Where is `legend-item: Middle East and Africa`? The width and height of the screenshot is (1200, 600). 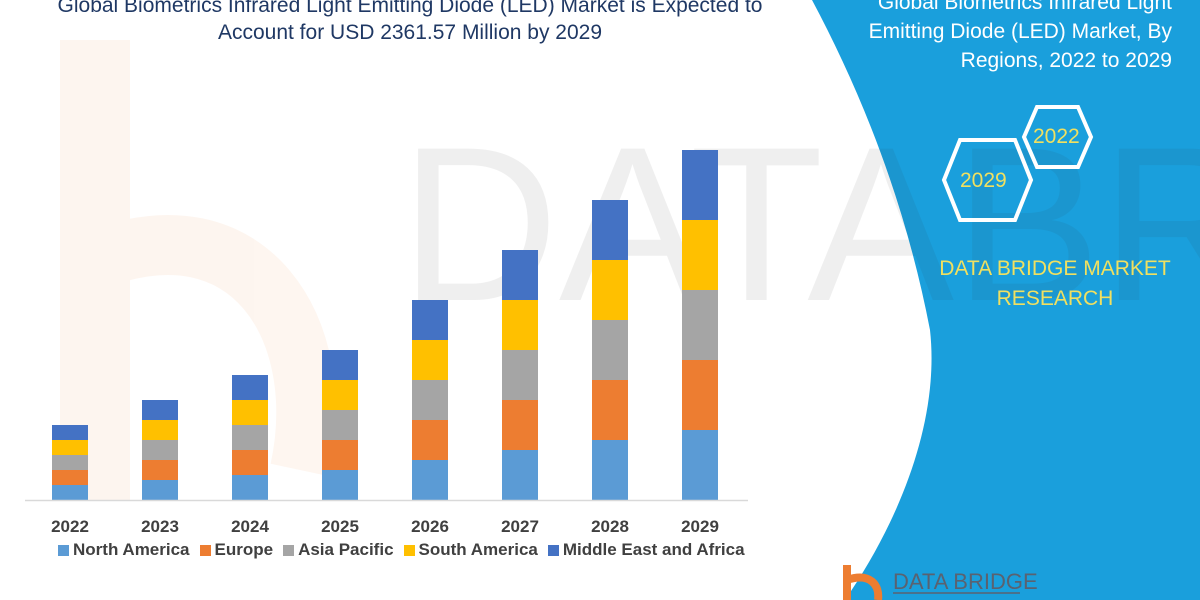
legend-item: Middle East and Africa is located at coordinates (646, 550).